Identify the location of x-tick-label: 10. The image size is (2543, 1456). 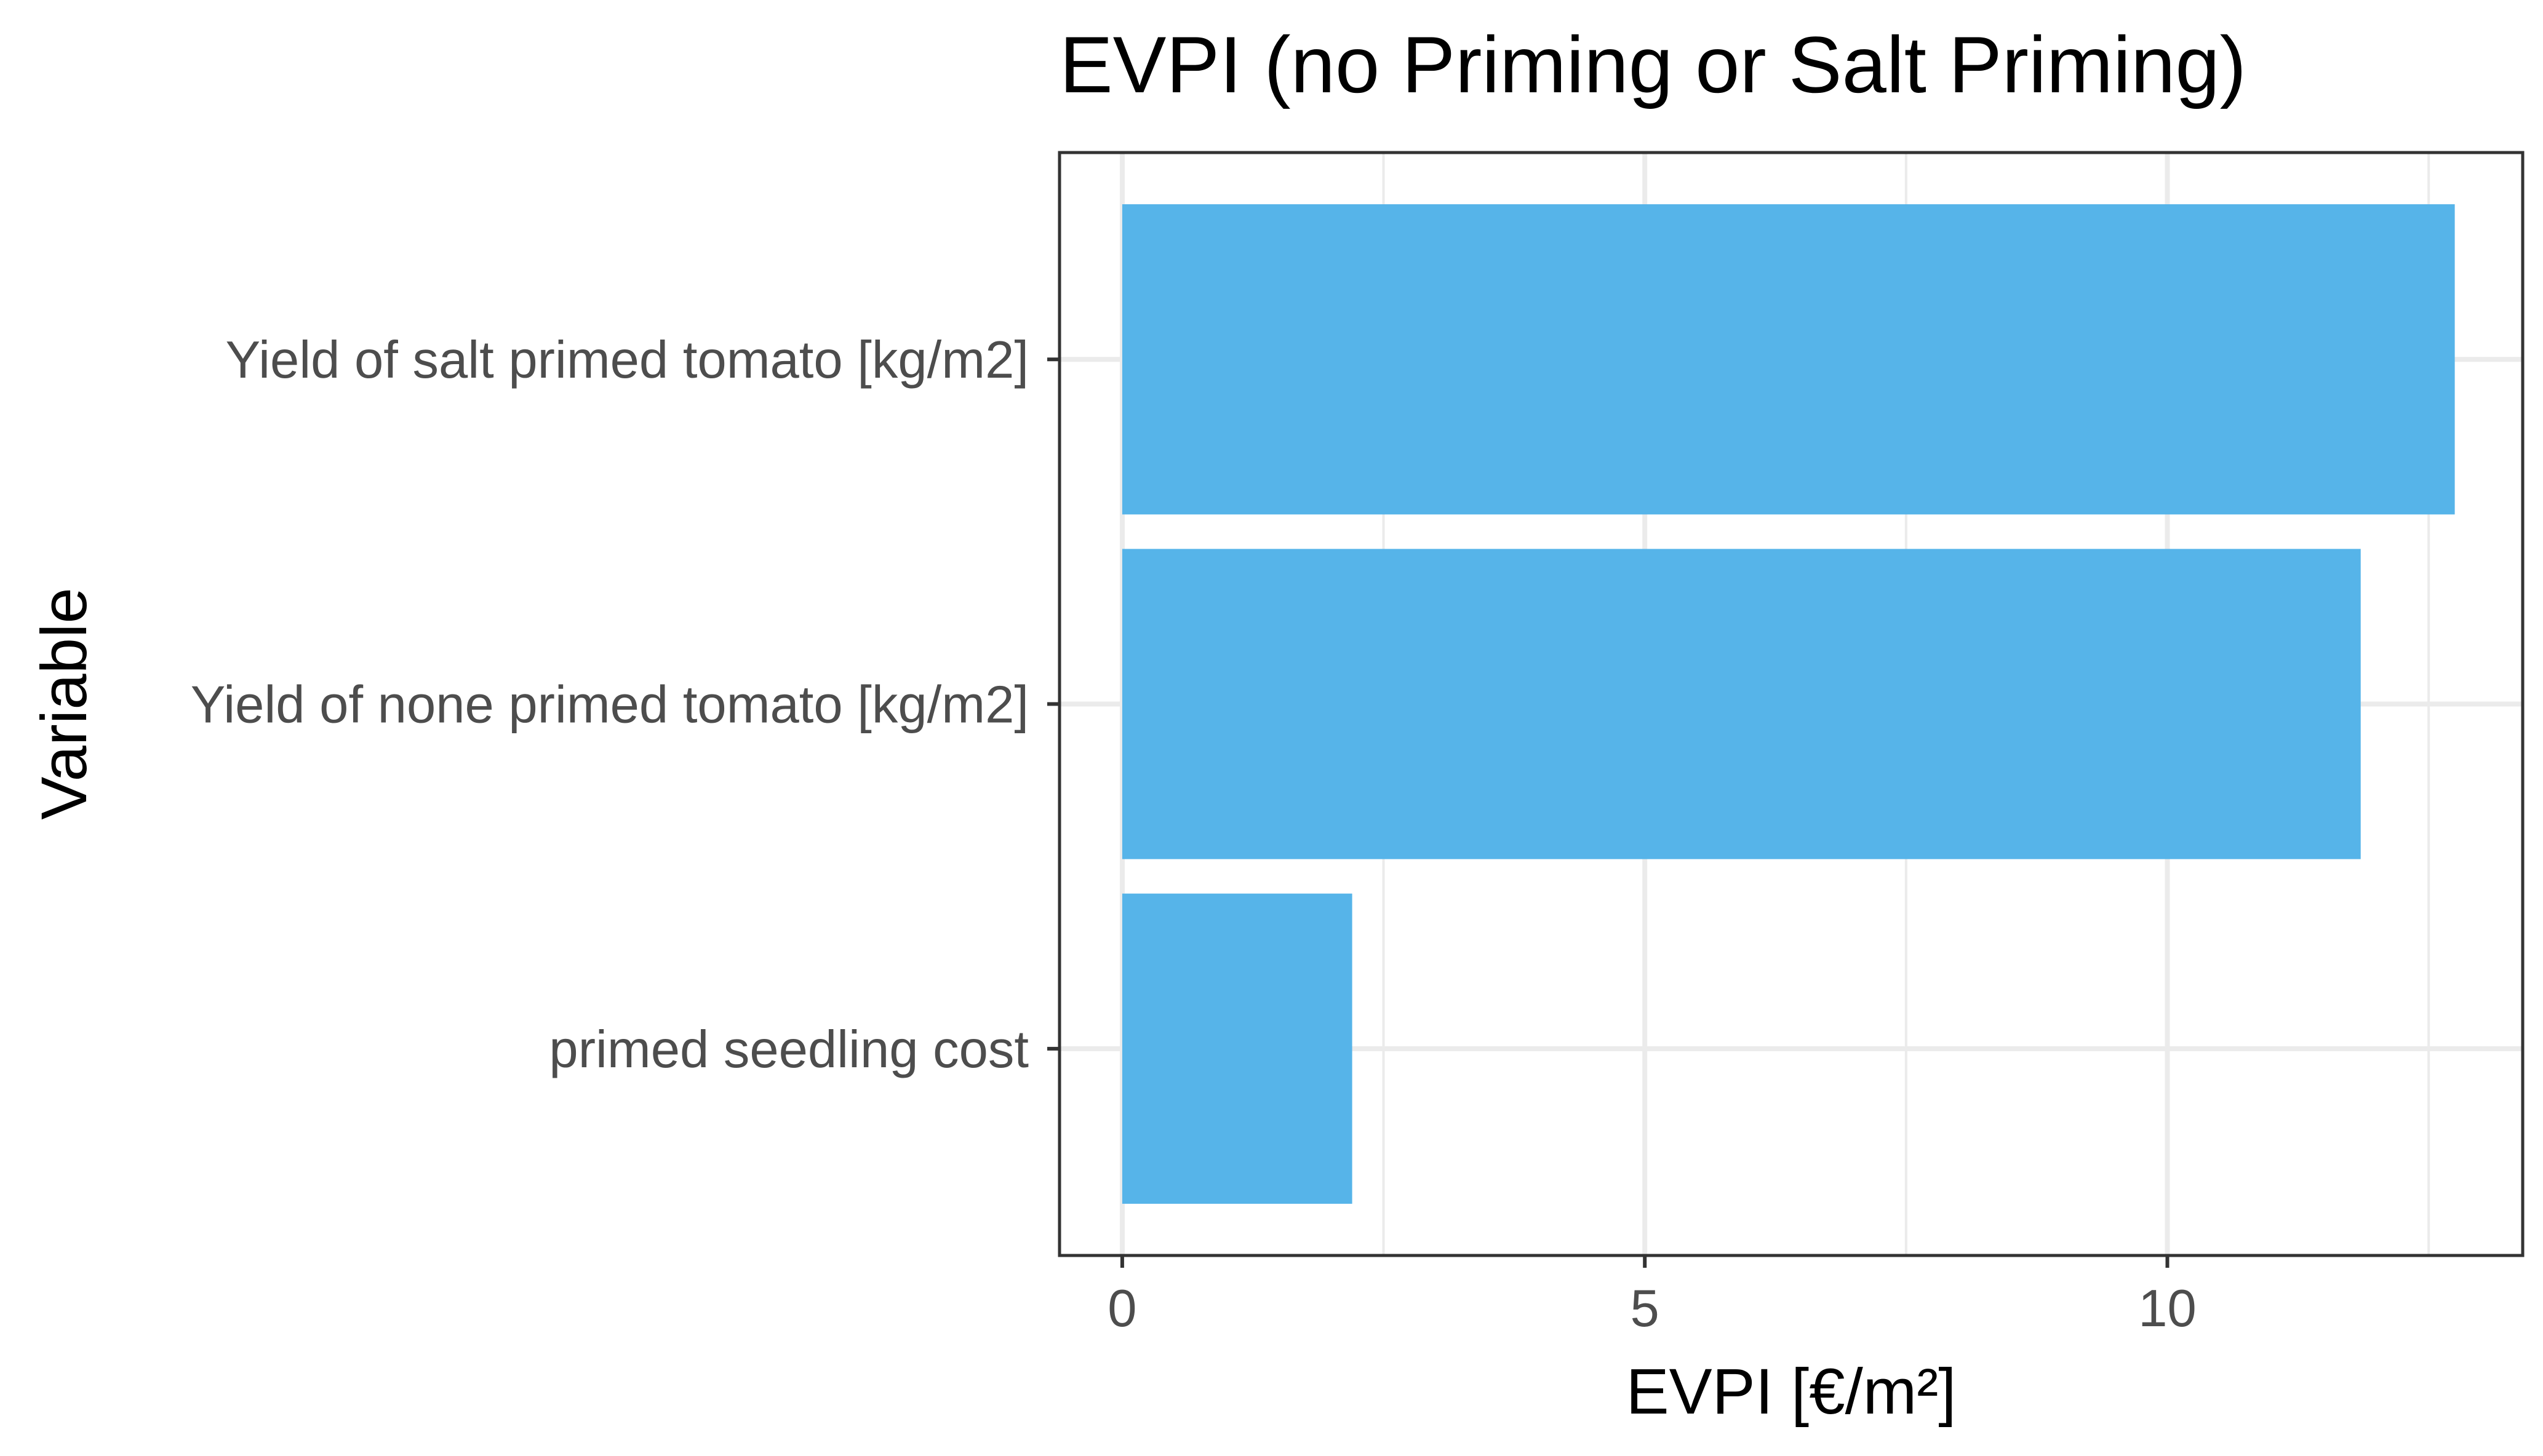
(2167, 1309).